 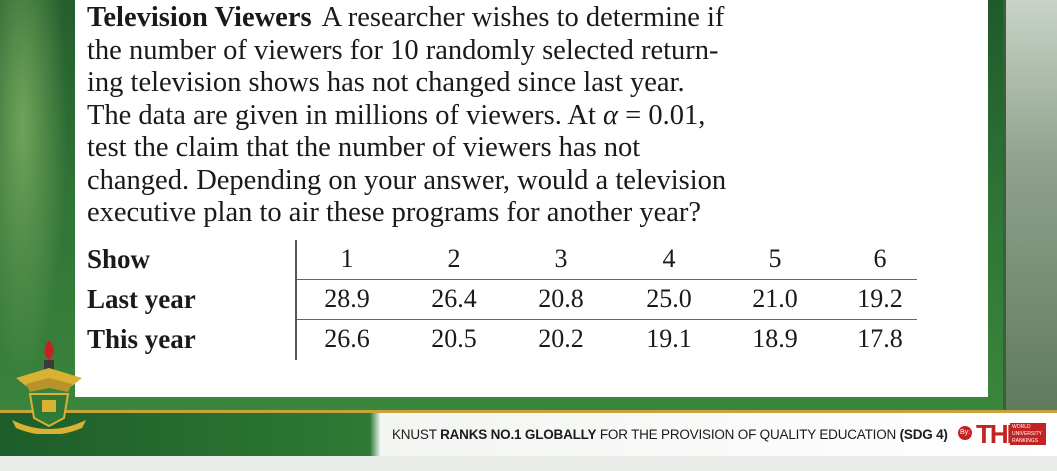 What do you see at coordinates (296, 300) in the screenshot?
I see `table-vertical-rule` at bounding box center [296, 300].